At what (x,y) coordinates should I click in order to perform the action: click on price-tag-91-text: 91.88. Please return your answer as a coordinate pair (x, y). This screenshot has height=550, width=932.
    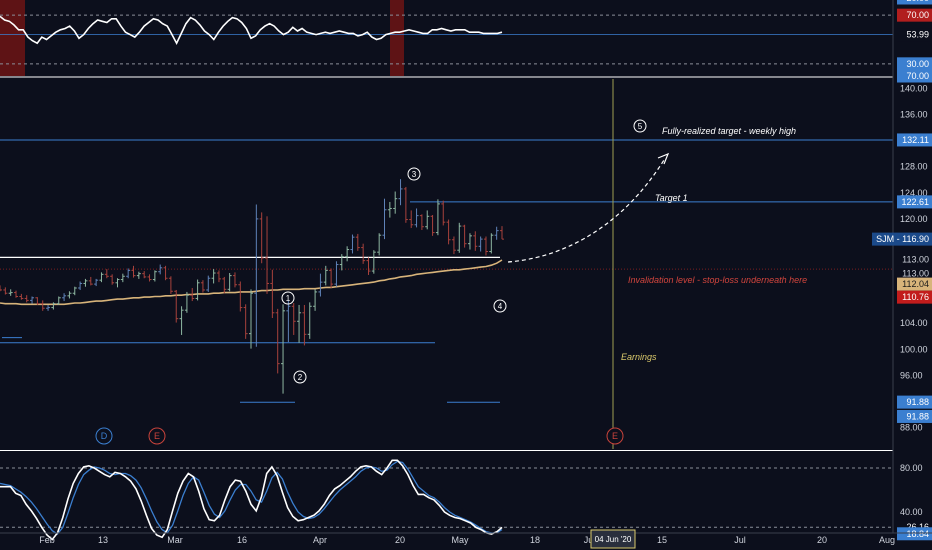
    Looking at the image, I should click on (917, 402).